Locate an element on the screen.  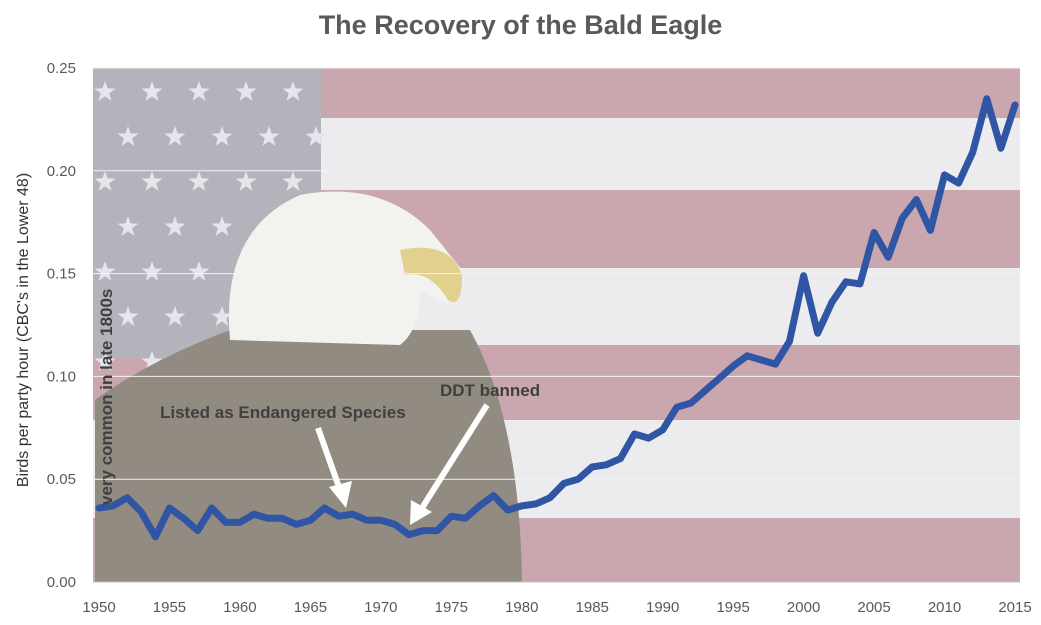
annotation-ddt: DDT banned is located at coordinates (490, 390).